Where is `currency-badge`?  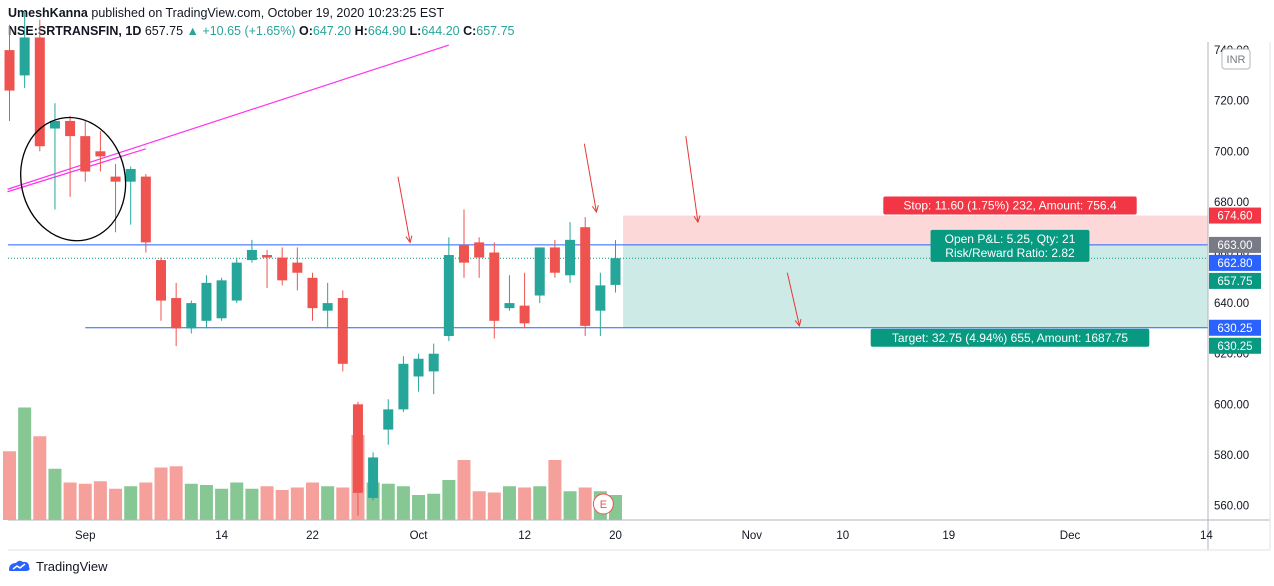
currency-badge is located at coordinates (1236, 59).